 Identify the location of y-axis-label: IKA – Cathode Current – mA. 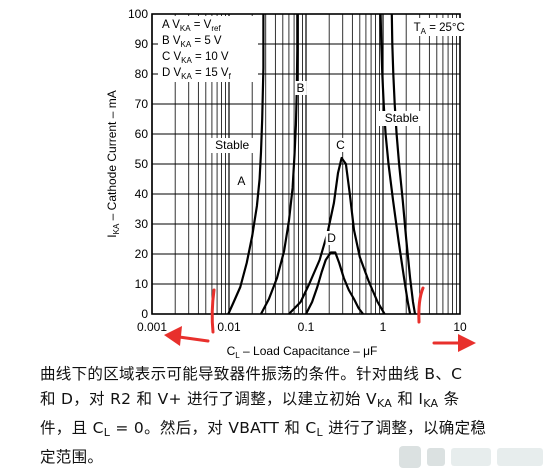
(113, 163).